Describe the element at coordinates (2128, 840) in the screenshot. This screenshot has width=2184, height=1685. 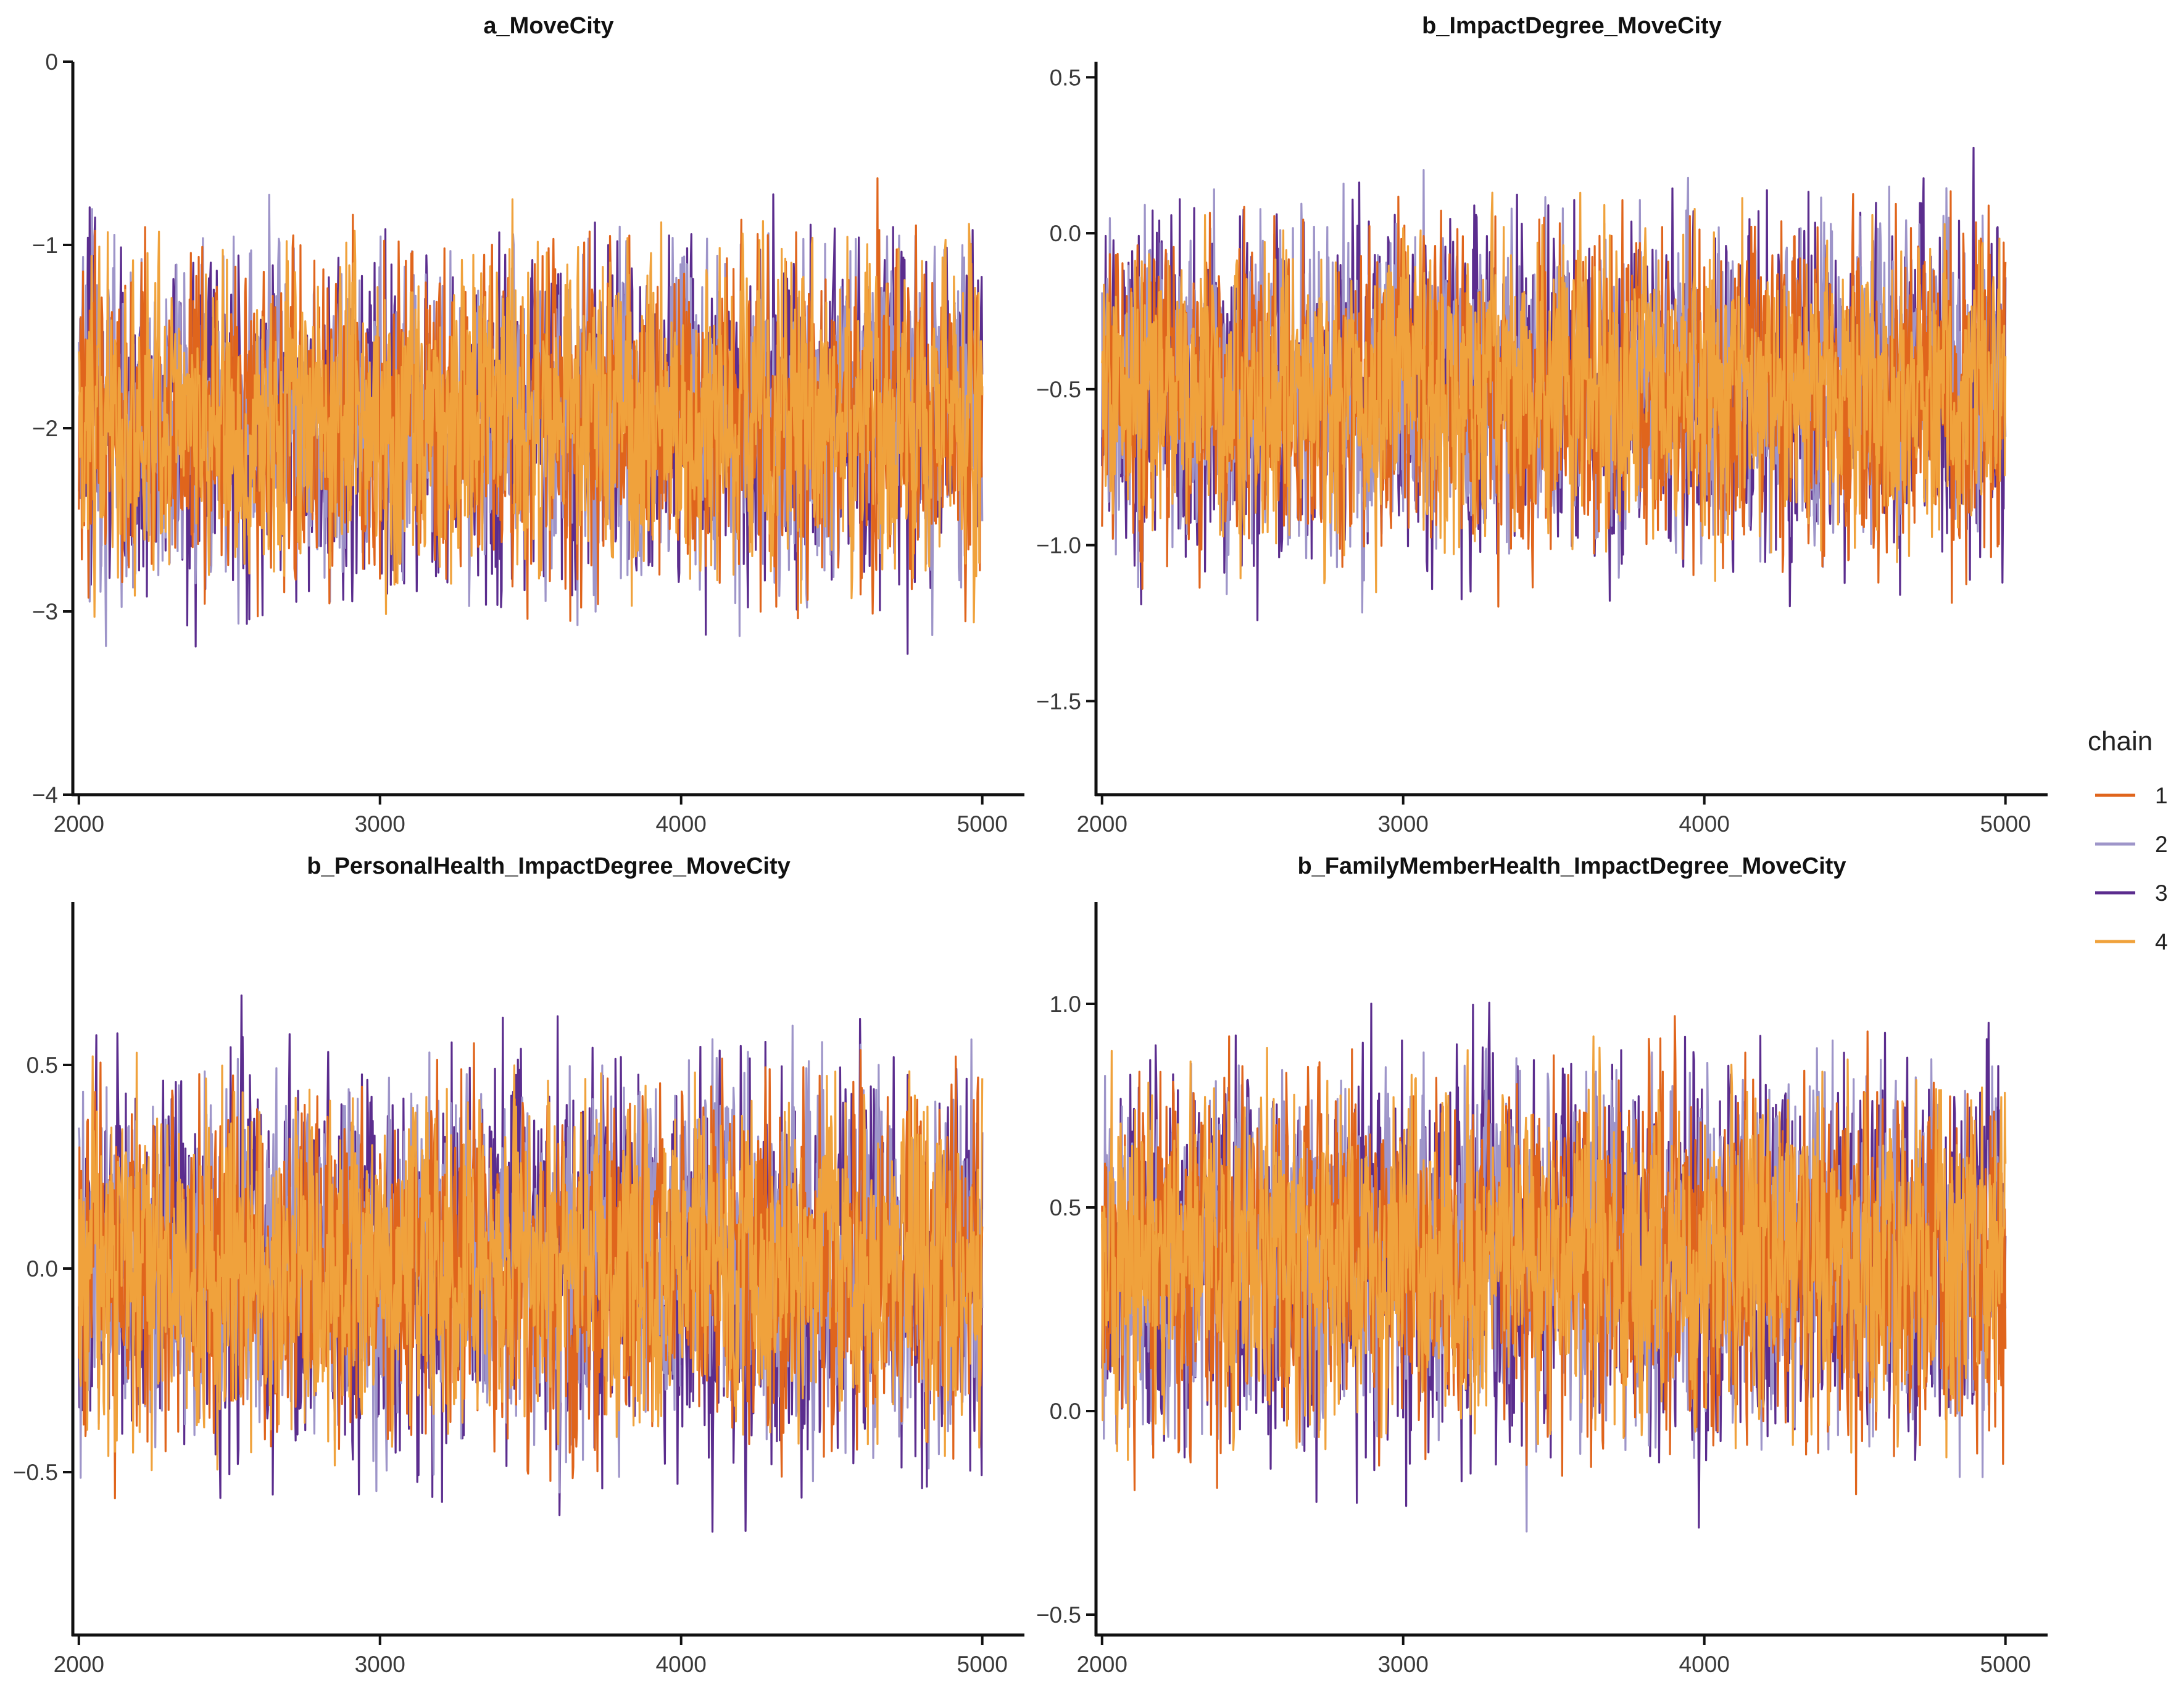
I see `chain-legend: chain 1 2 3 4` at that location.